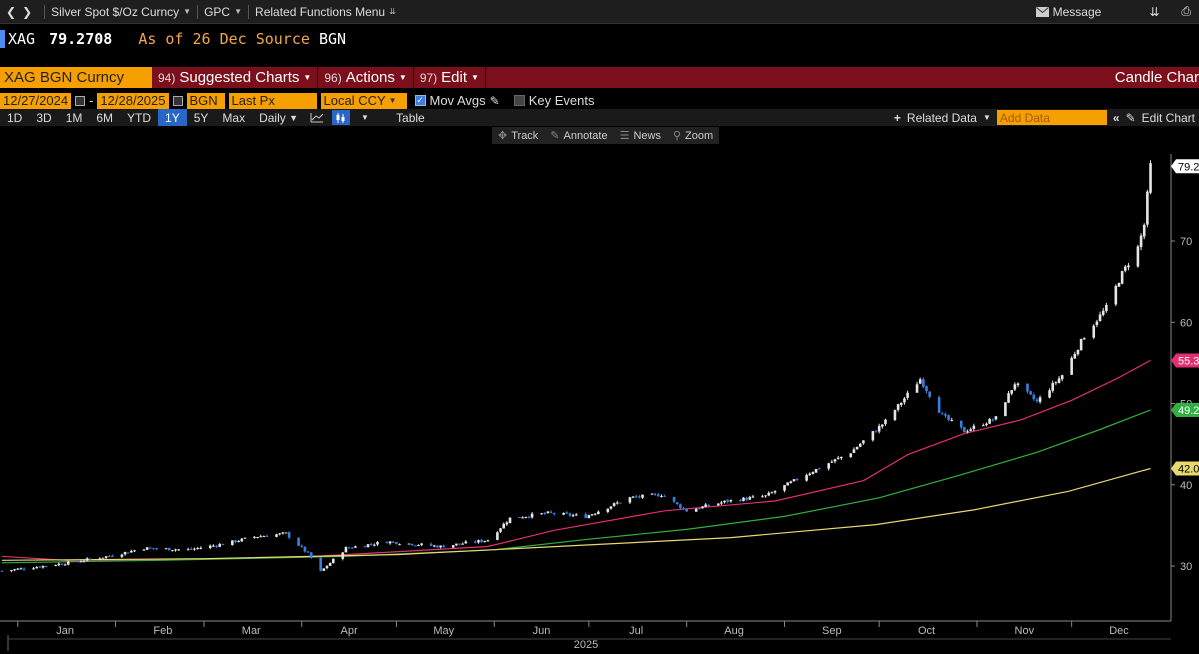  I want to click on related-functions-menu: Related Functions Menu ⇊, so click(325, 11).